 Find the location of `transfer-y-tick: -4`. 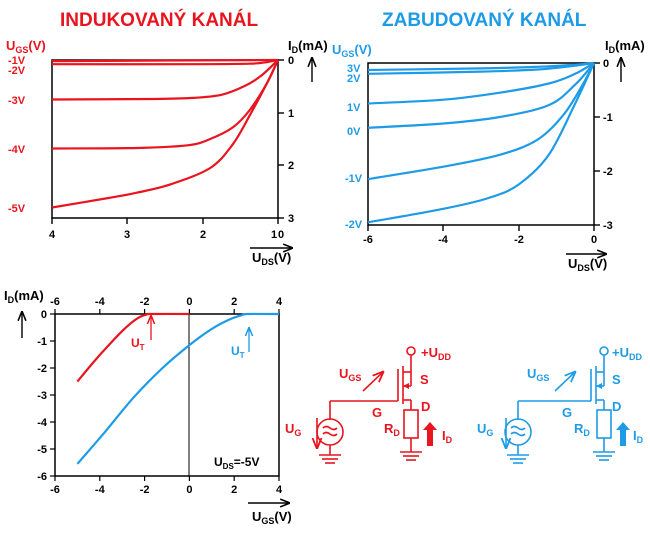

transfer-y-tick: -4 is located at coordinates (42, 423).